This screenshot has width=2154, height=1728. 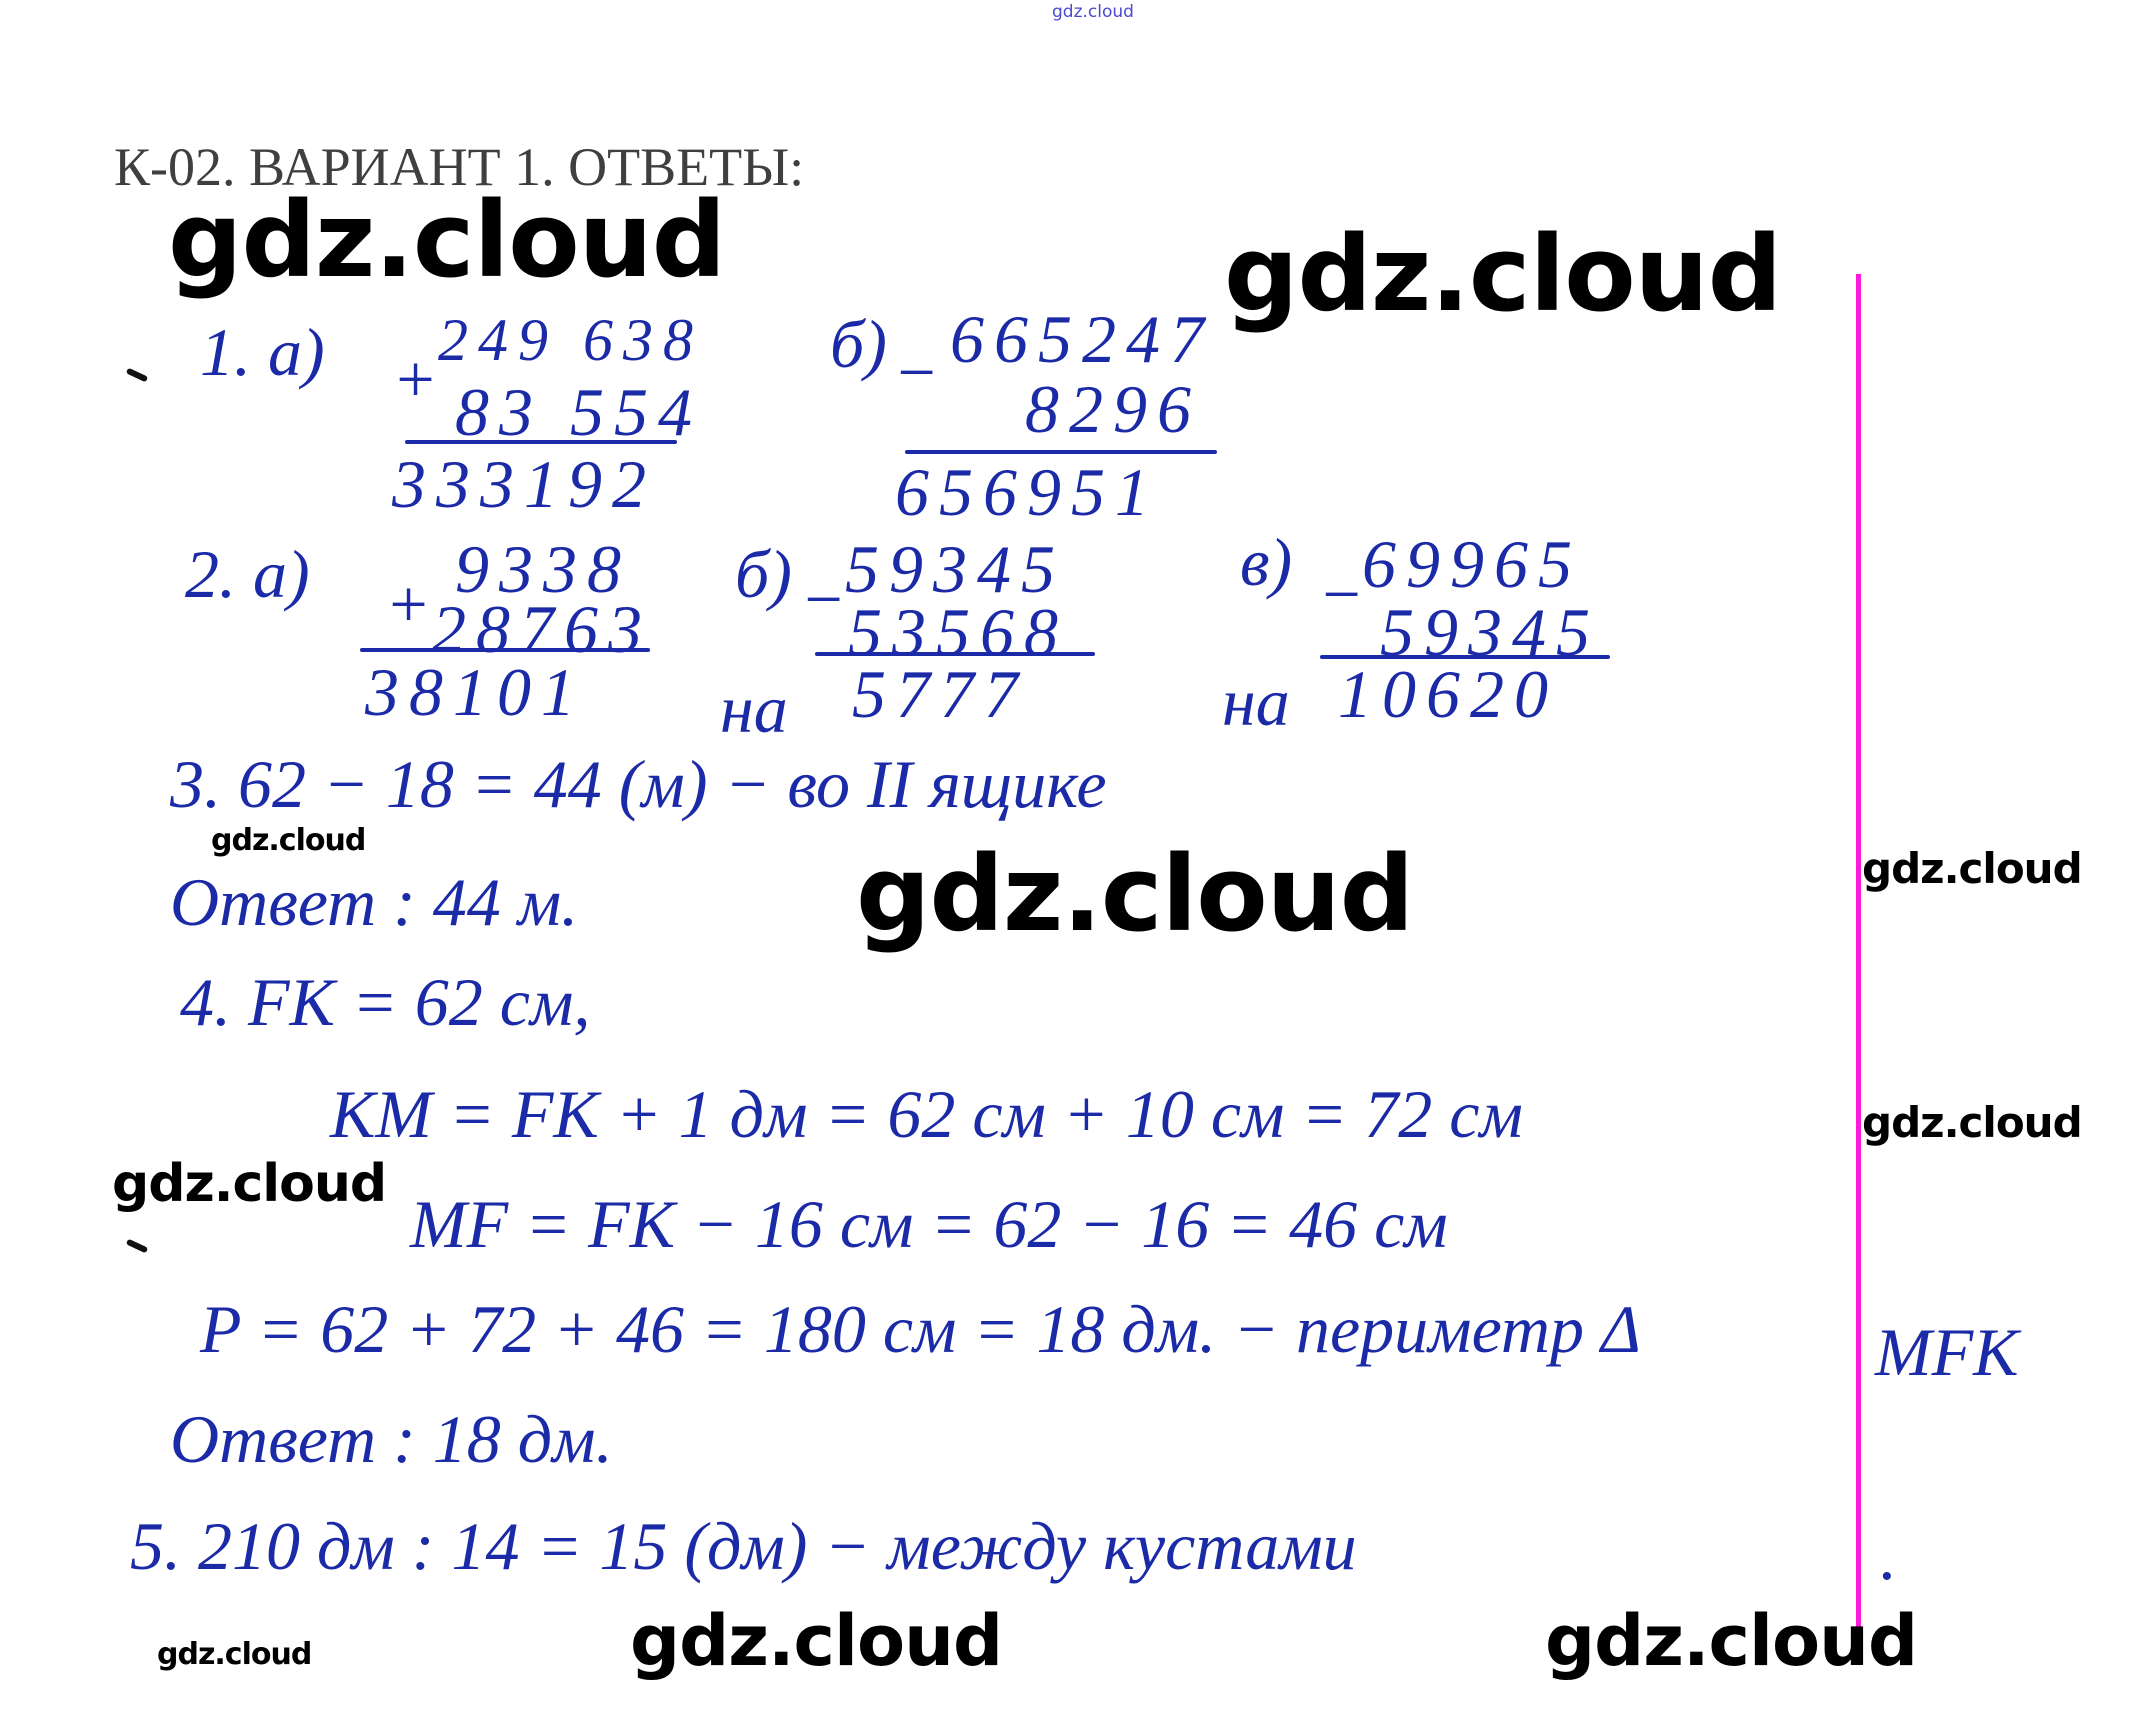 What do you see at coordinates (916, 372) in the screenshot?
I see `task-1b-operator: −` at bounding box center [916, 372].